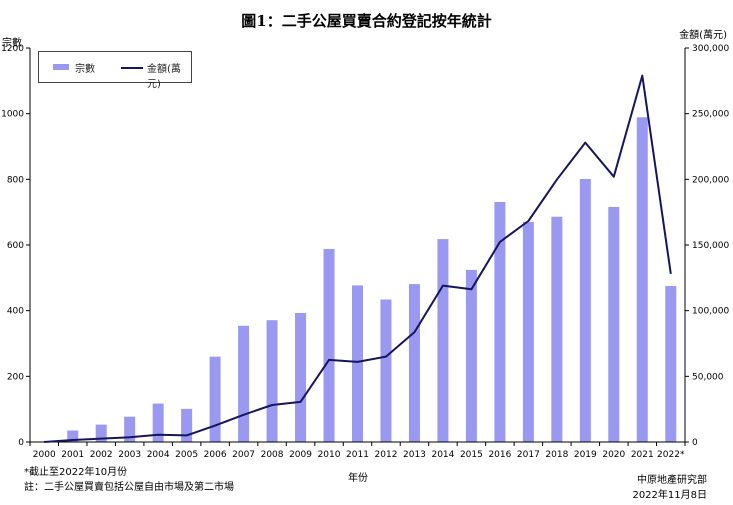 This screenshot has height=505, width=733. What do you see at coordinates (695, 443) in the screenshot?
I see `right-tick-label: 0` at bounding box center [695, 443].